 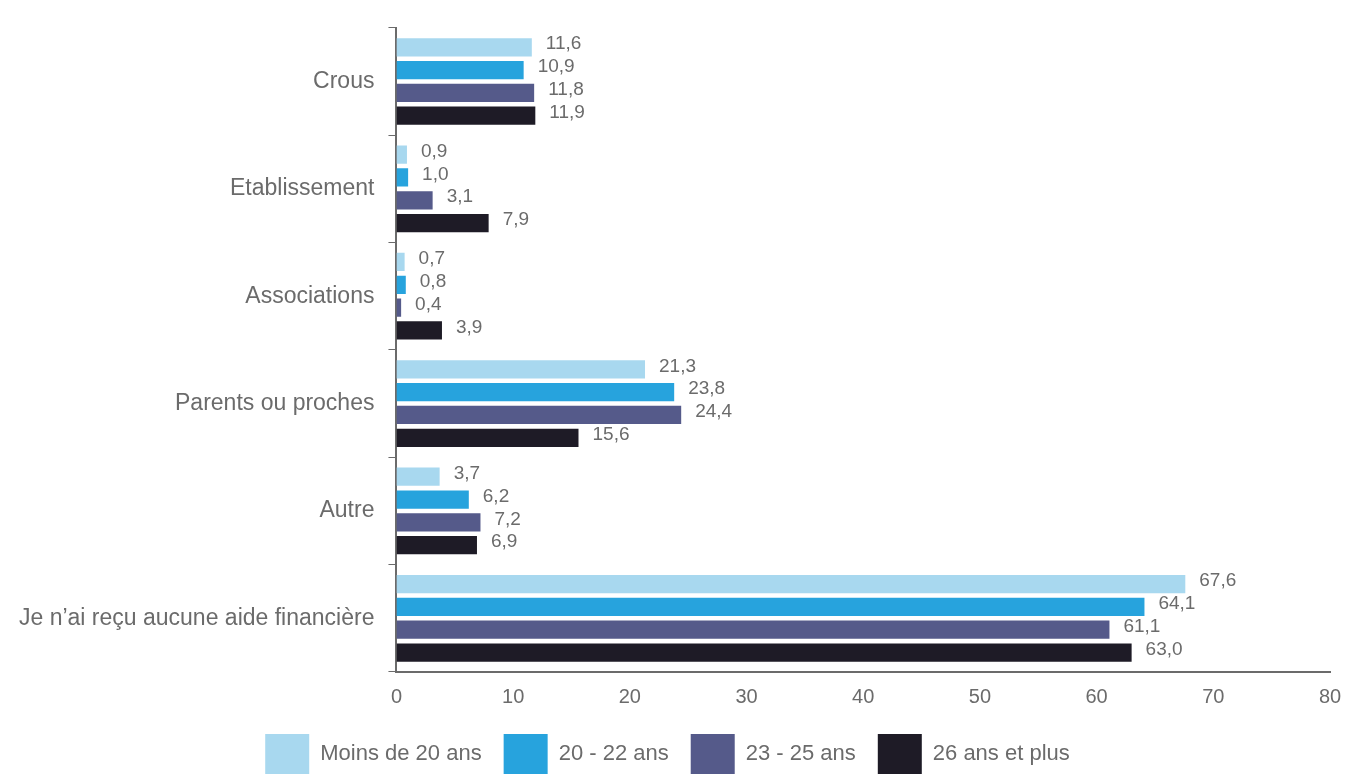 What do you see at coordinates (310, 294) in the screenshot?
I see `y-tick-label: Associations` at bounding box center [310, 294].